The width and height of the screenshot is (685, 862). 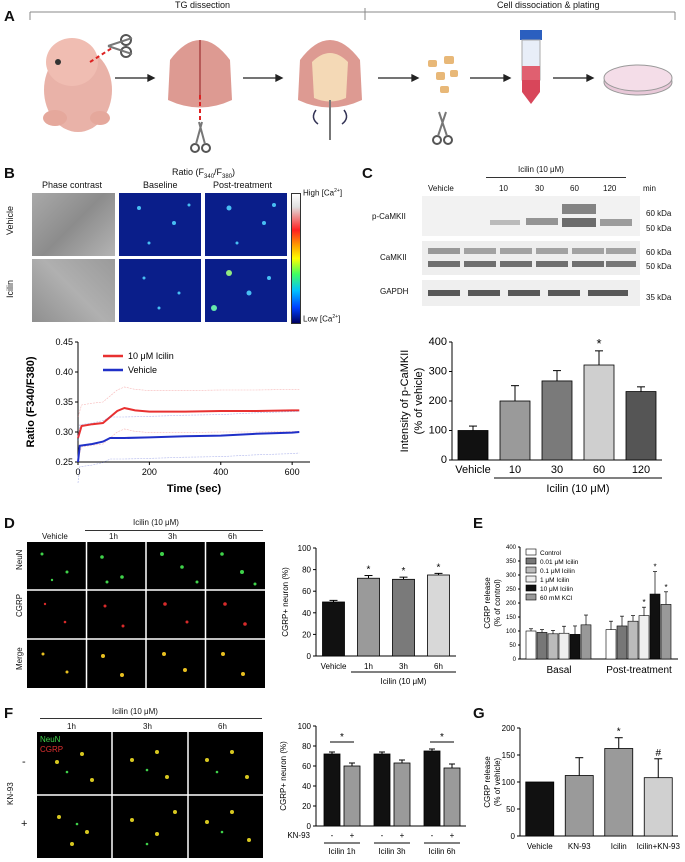 I want to click on y-tick-label: 40, so click(x=306, y=786).